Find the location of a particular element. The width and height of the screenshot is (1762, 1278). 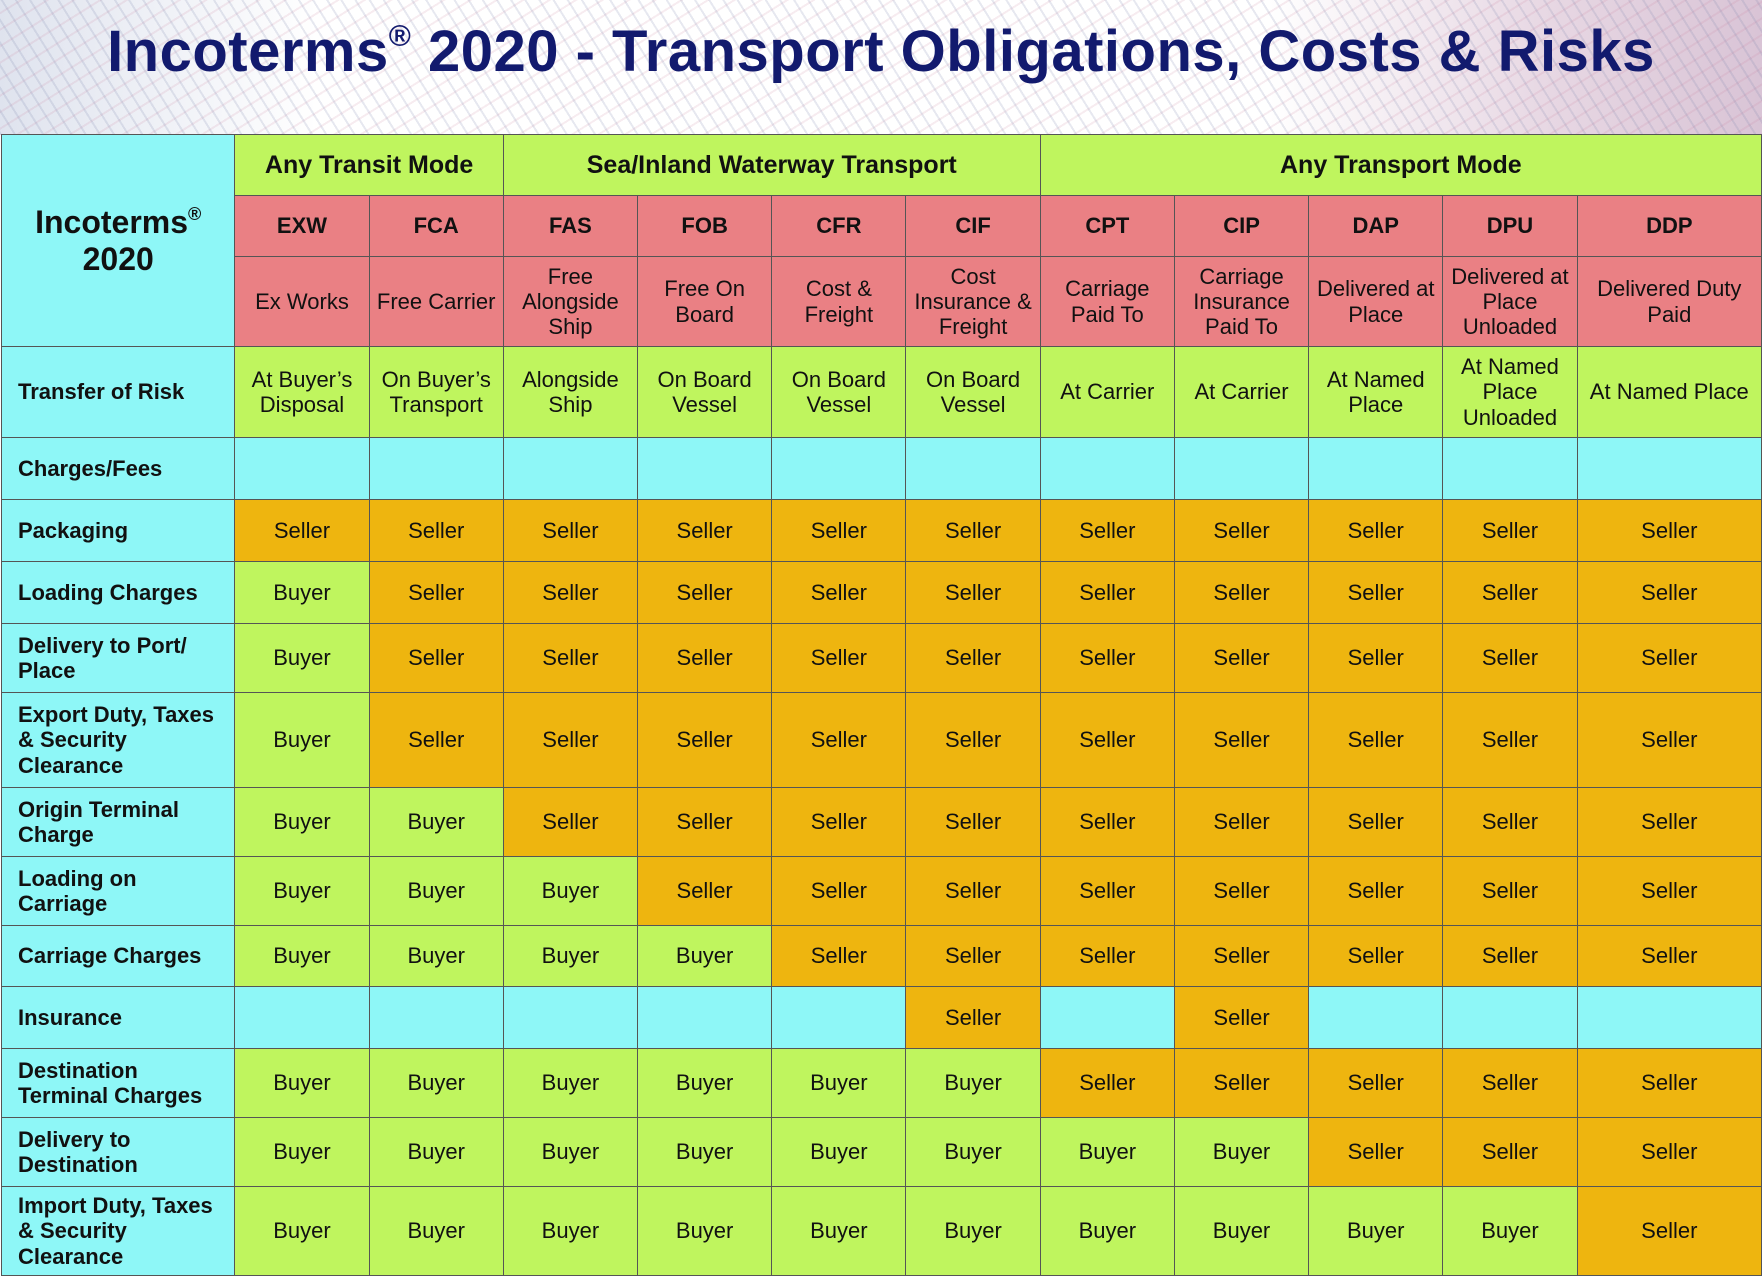

term-code-cif: CIF is located at coordinates (973, 226).